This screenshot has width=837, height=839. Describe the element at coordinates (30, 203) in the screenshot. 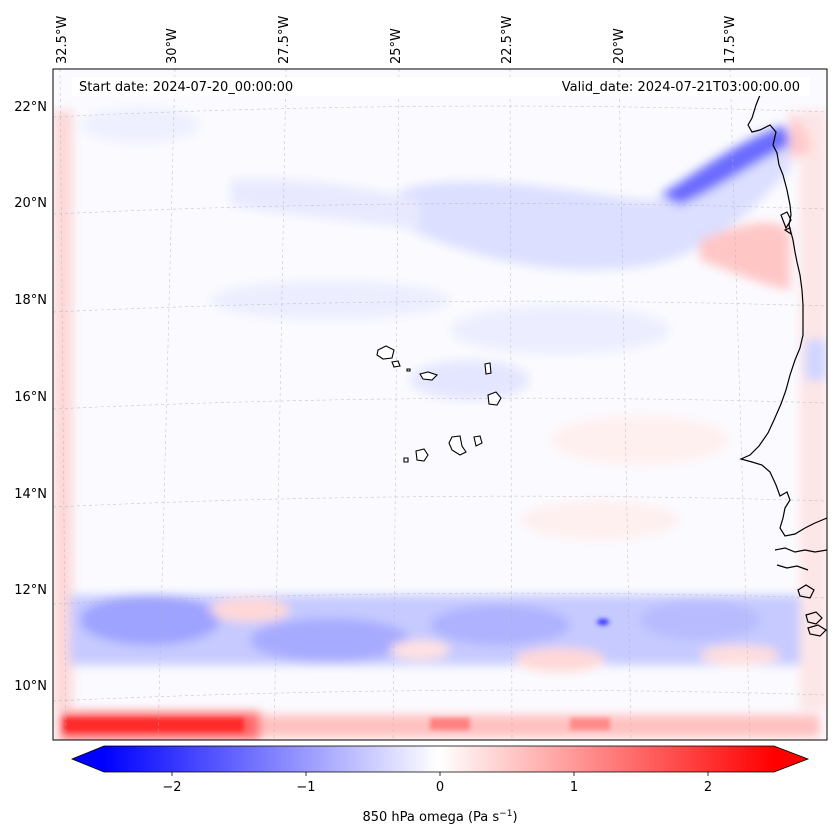

I see `lat-label-20n: 20°N` at that location.